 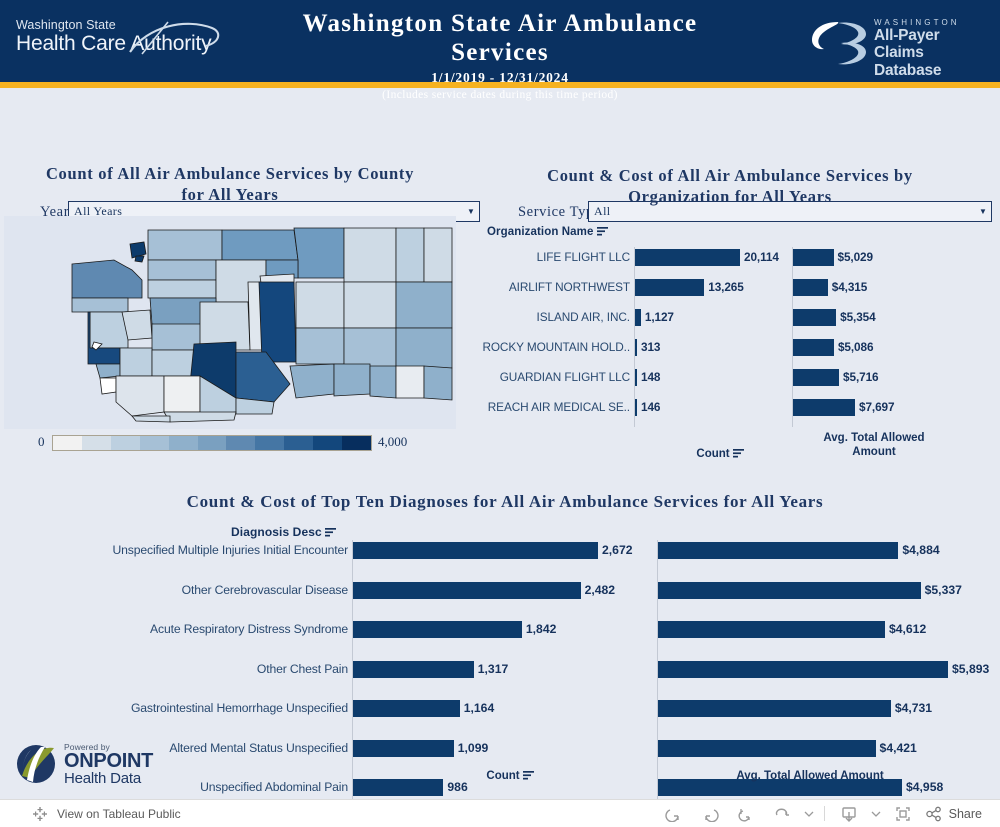 I want to click on water-gap, so click(x=97, y=346).